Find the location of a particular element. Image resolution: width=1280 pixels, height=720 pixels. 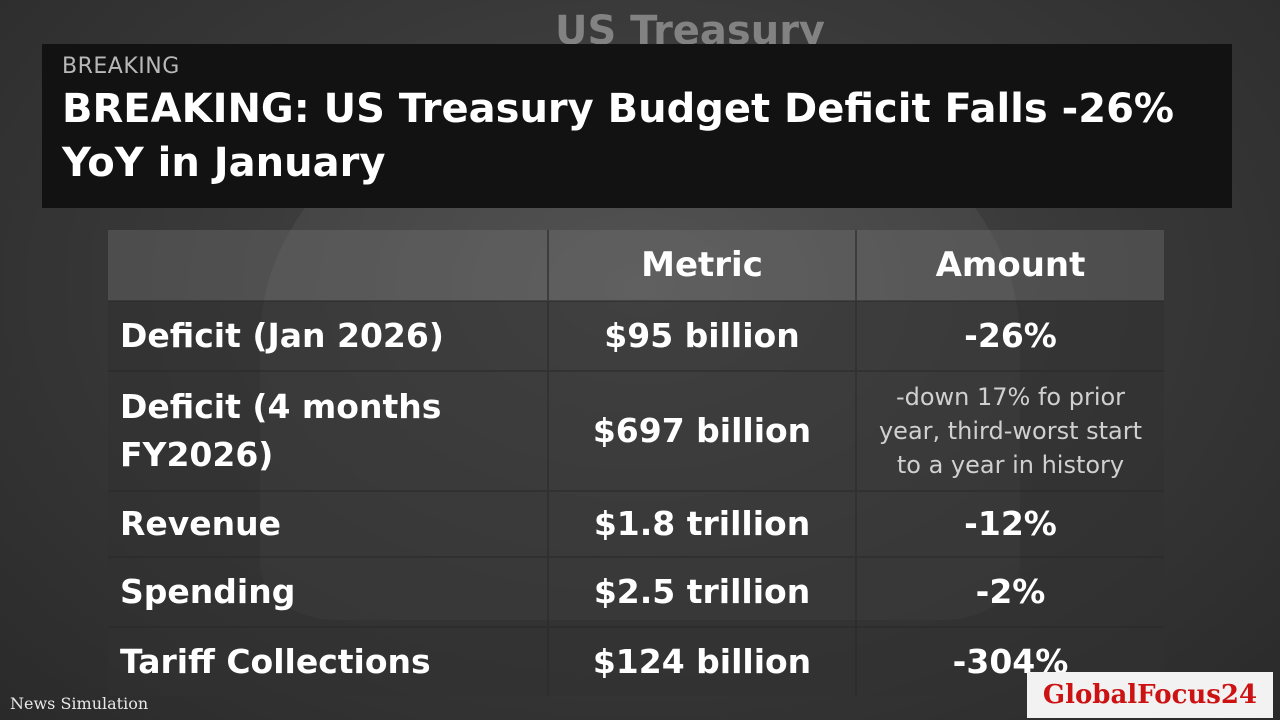

row-label: Spending is located at coordinates (328, 591).